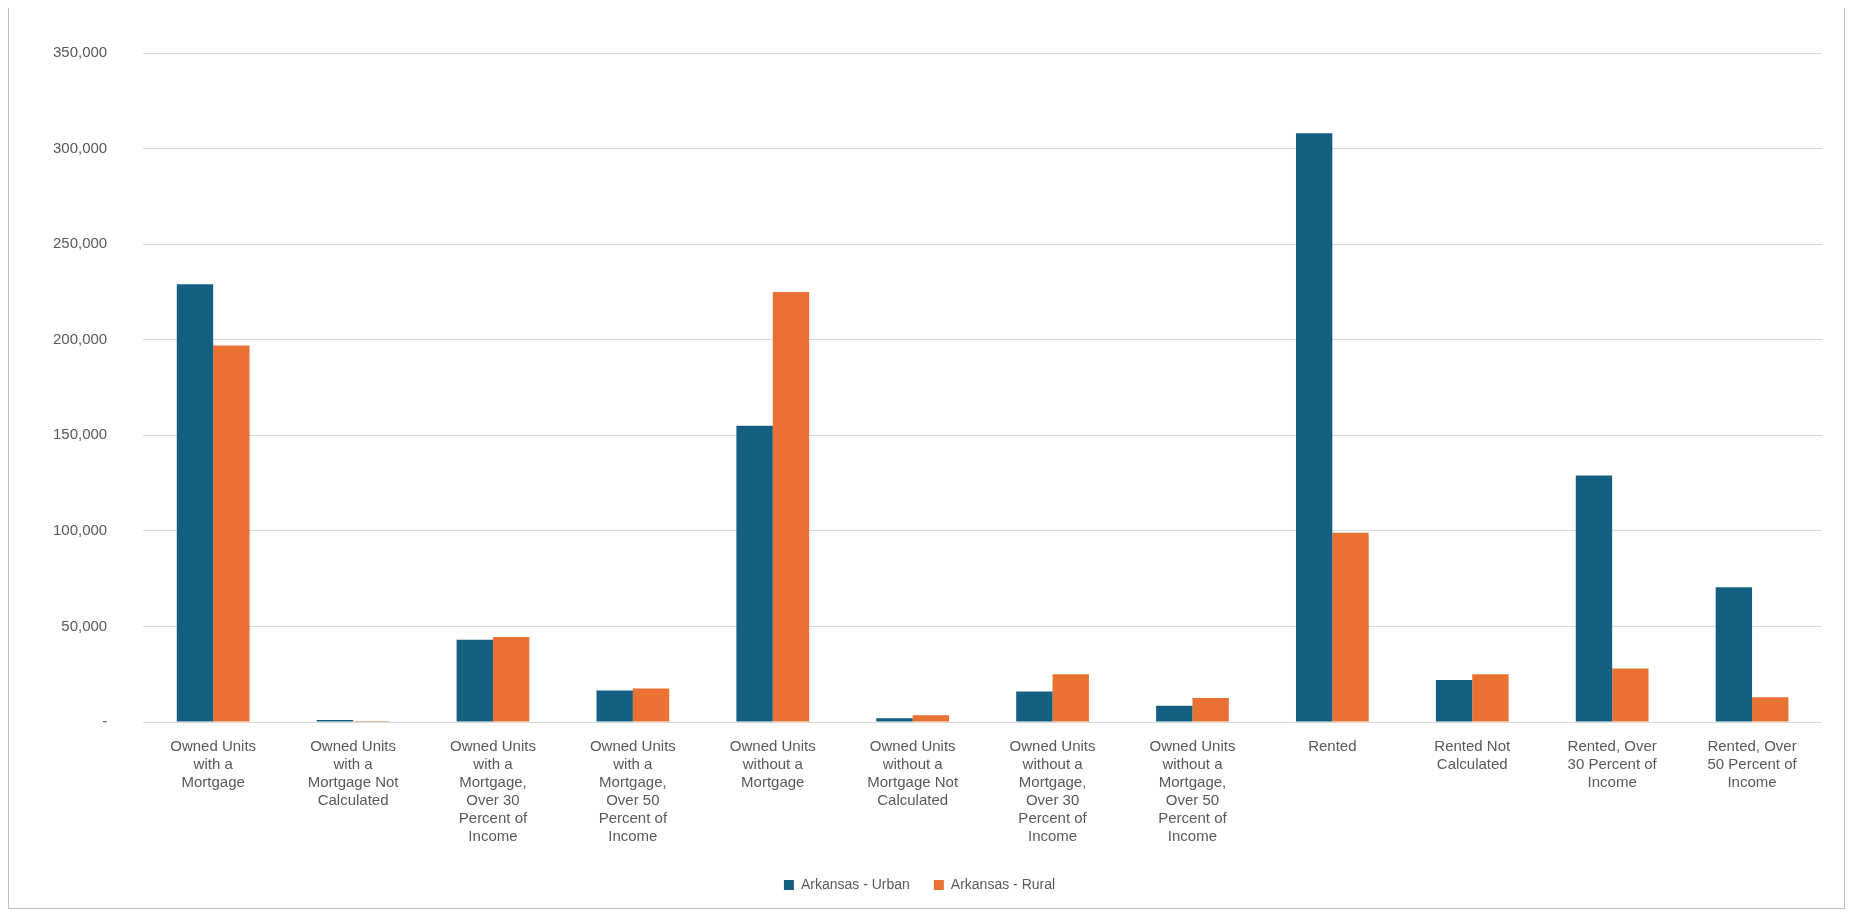  Describe the element at coordinates (80, 338) in the screenshot. I see `y-tick-label: 200,000` at that location.